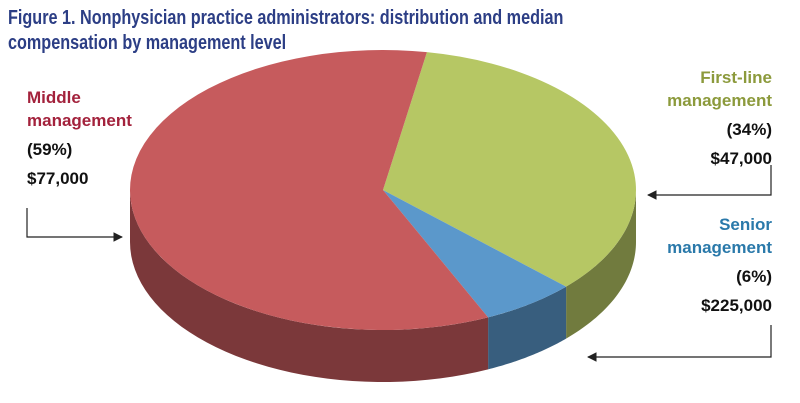 Image resolution: width=800 pixels, height=403 pixels. Describe the element at coordinates (707, 265) in the screenshot. I see `label-group: Senior management (6%) $225,000` at that location.